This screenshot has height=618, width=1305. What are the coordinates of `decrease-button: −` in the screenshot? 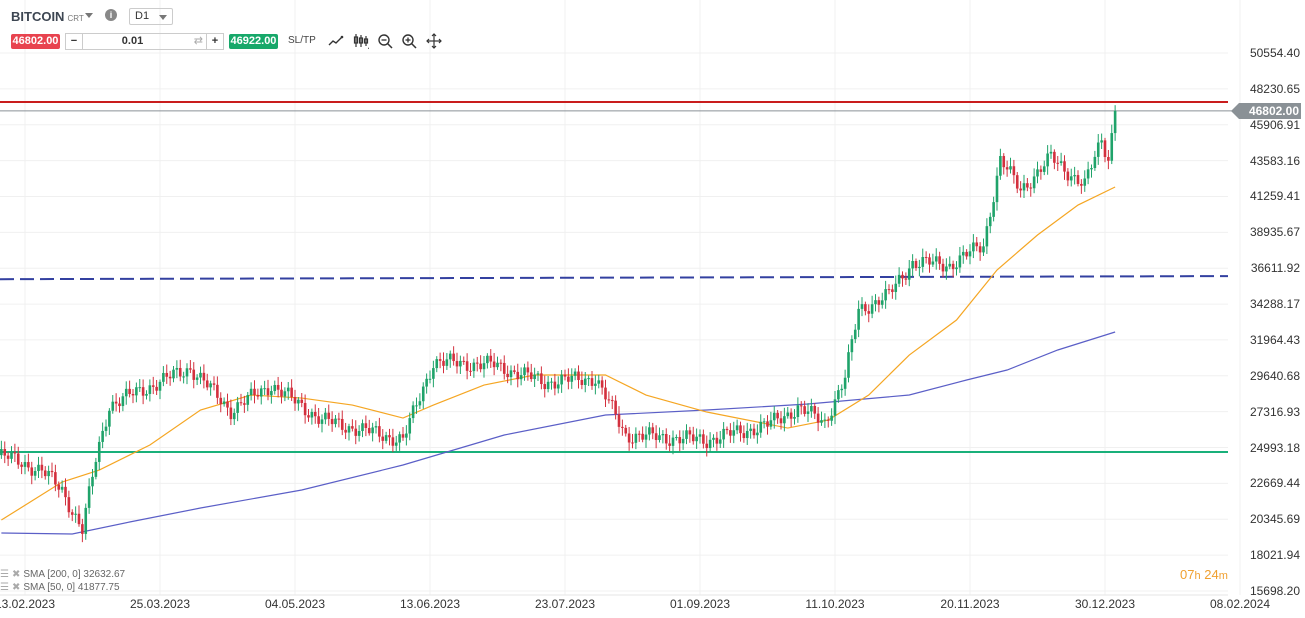 It's located at (74, 41).